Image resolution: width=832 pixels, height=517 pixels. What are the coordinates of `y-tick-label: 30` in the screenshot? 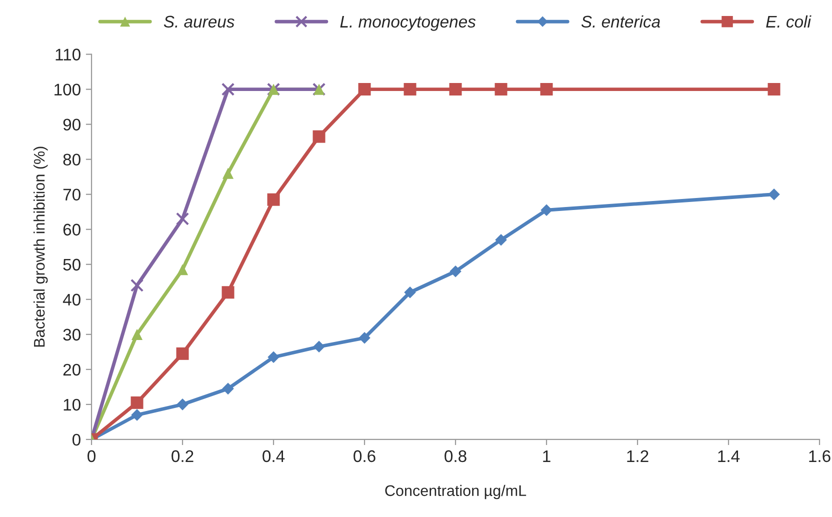 It's located at (71, 334).